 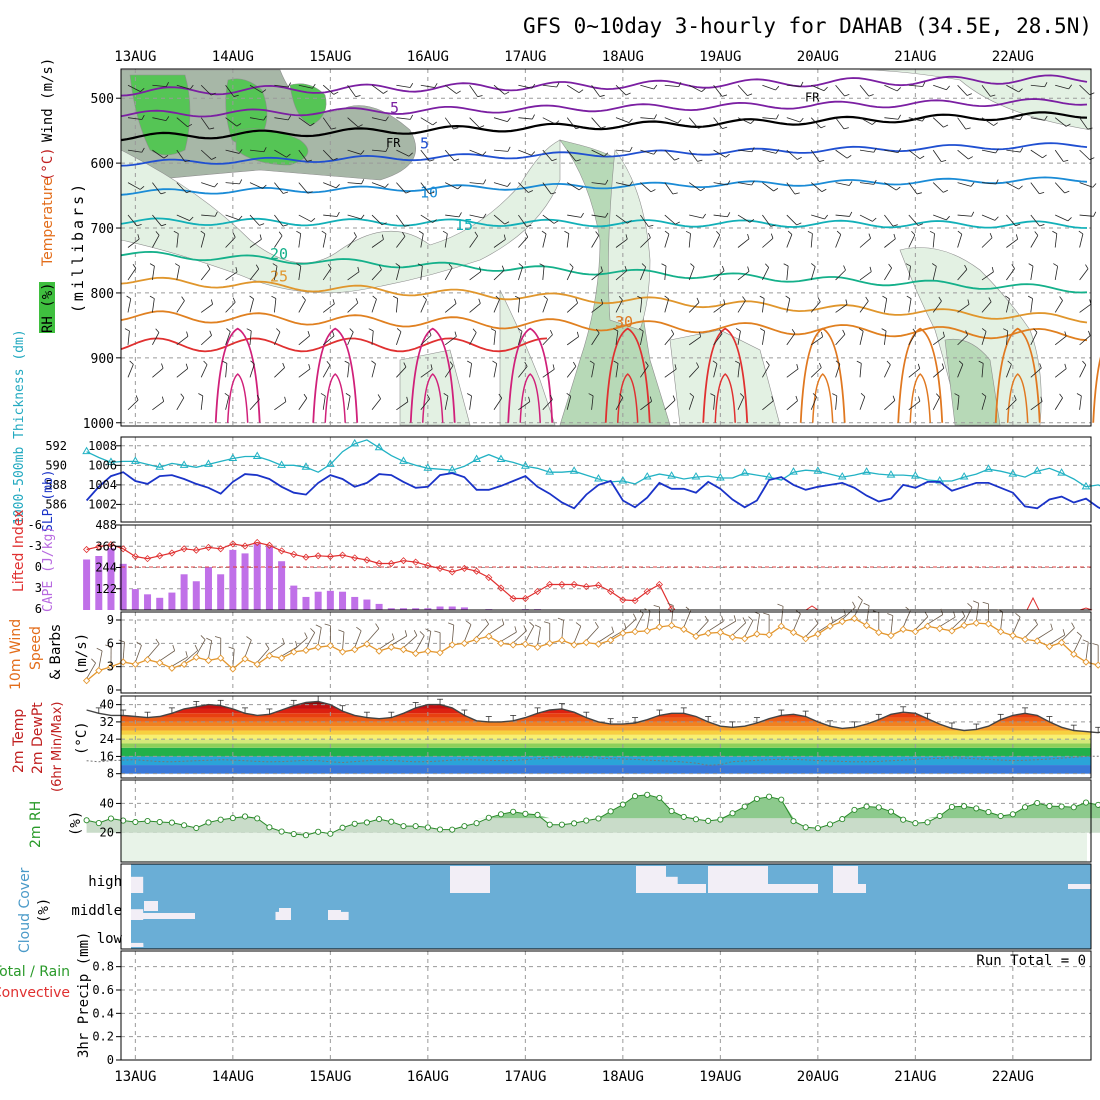 I want to click on cape-bars, so click(x=312, y=576).